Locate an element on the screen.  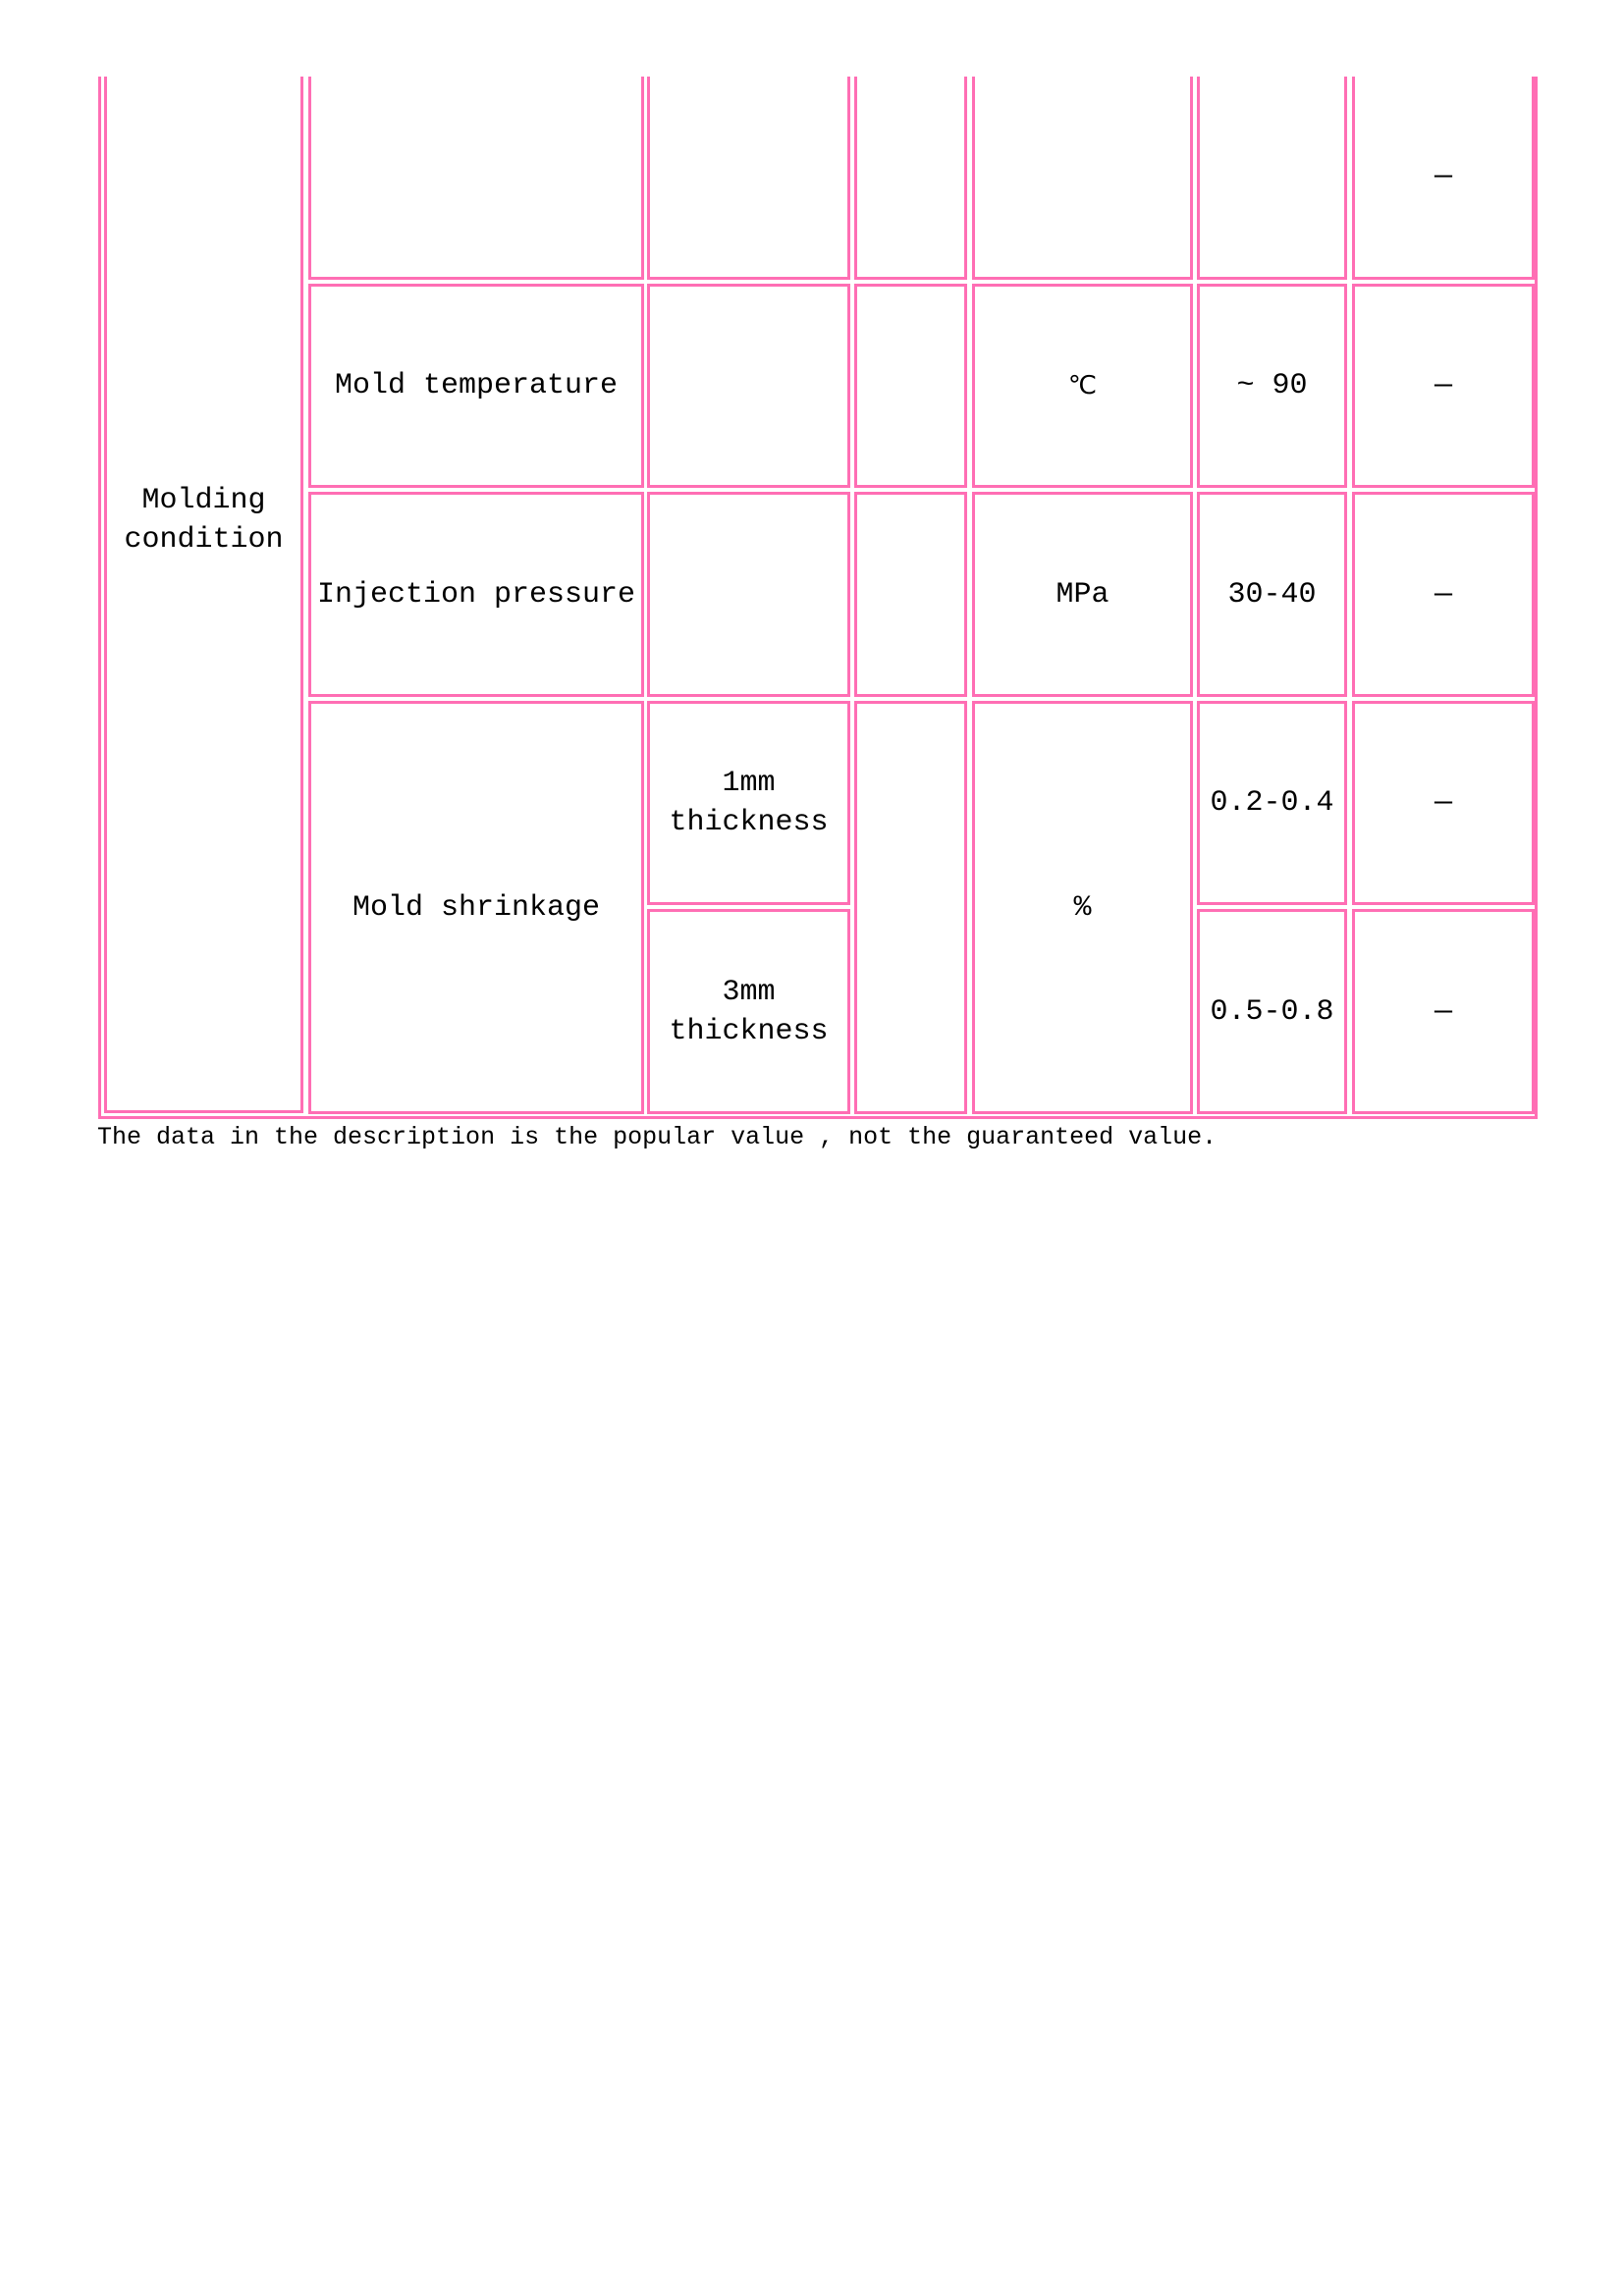
group-label-cell: Molding condition is located at coordinates (203, 595).